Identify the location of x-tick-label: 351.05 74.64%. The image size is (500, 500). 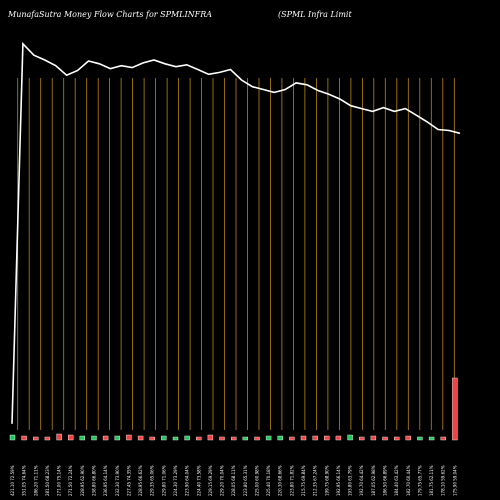
(24, 480).